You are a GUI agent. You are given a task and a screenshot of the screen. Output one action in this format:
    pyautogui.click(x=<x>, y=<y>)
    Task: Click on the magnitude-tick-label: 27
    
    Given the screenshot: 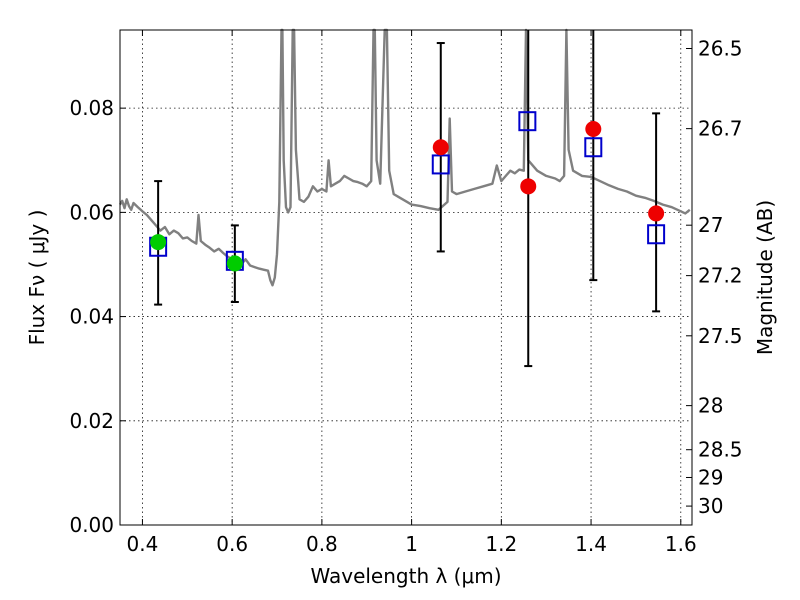 What is the action you would take?
    pyautogui.click(x=710, y=225)
    